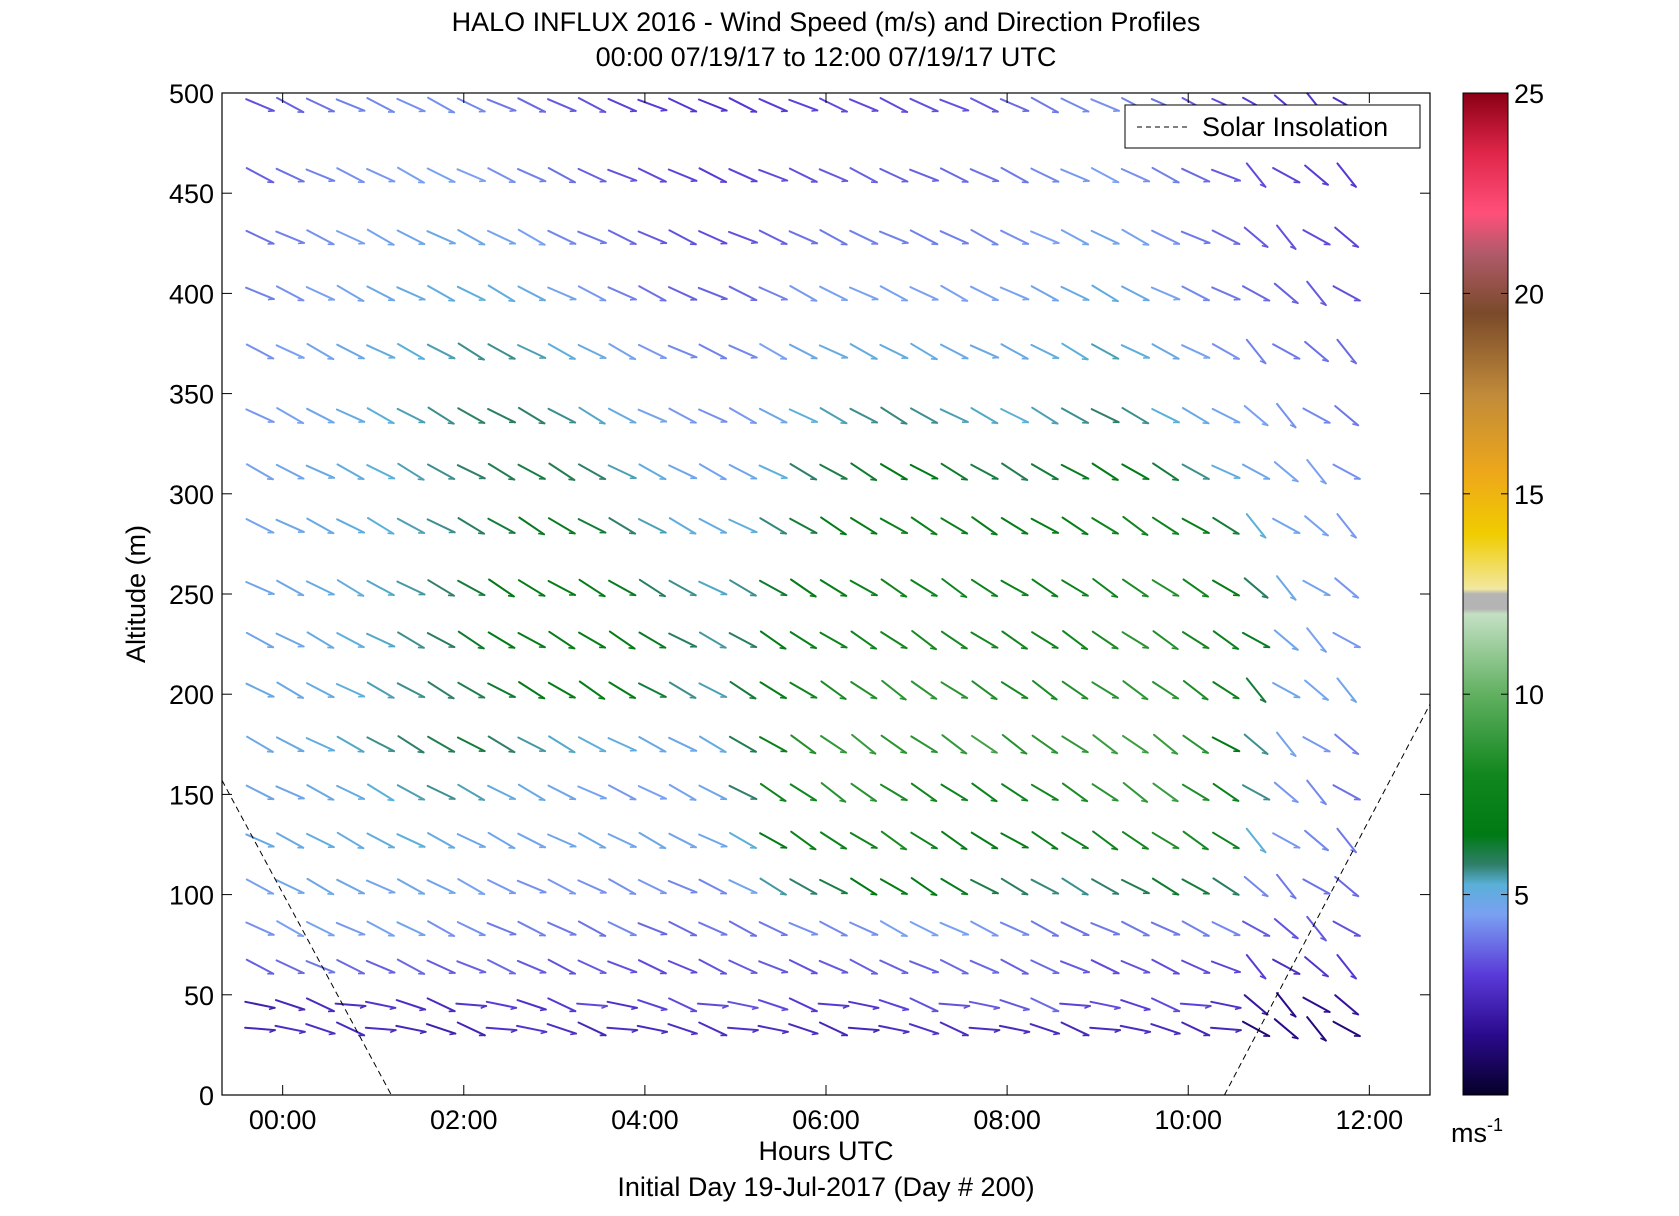  What do you see at coordinates (191, 495) in the screenshot?
I see `y-tick-label: 300` at bounding box center [191, 495].